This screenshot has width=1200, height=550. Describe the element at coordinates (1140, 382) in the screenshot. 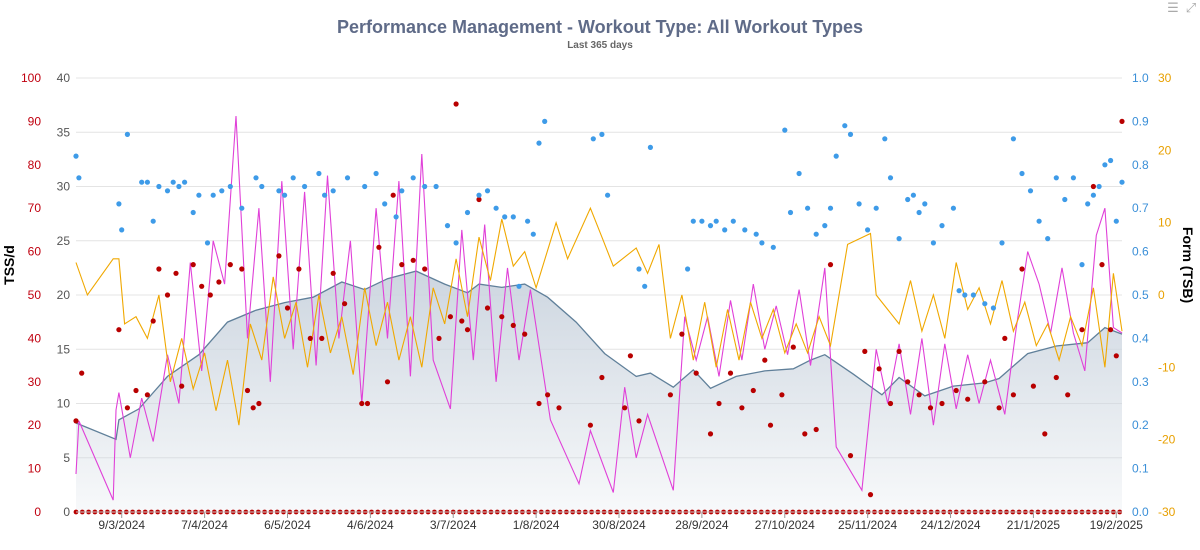

I see `ratio-tick-label: 0.3` at that location.